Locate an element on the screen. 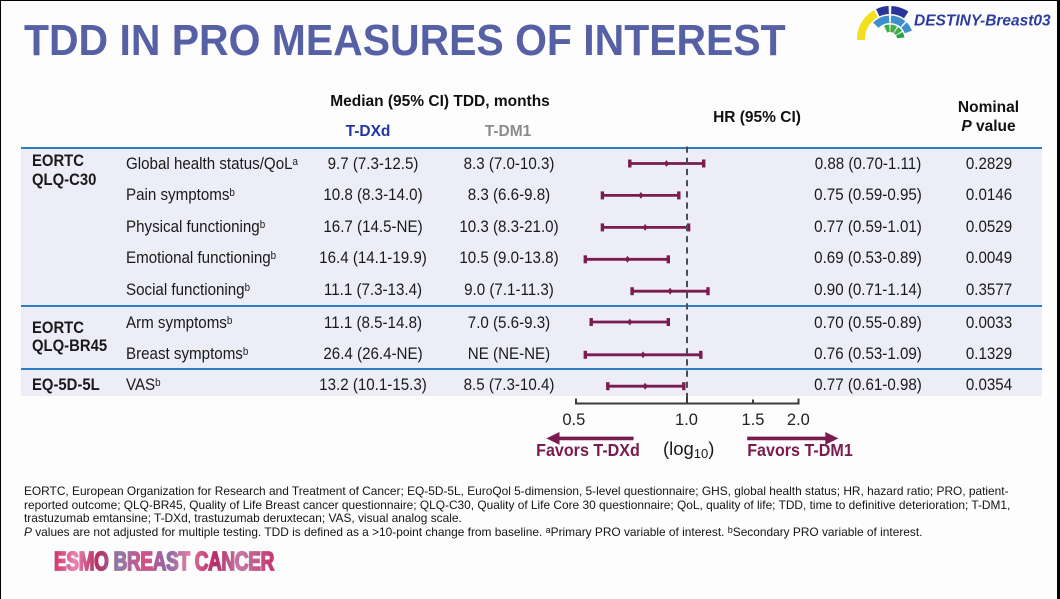 The width and height of the screenshot is (1060, 599). svg-text: DESTINY-Breast03 is located at coordinates (982, 21).